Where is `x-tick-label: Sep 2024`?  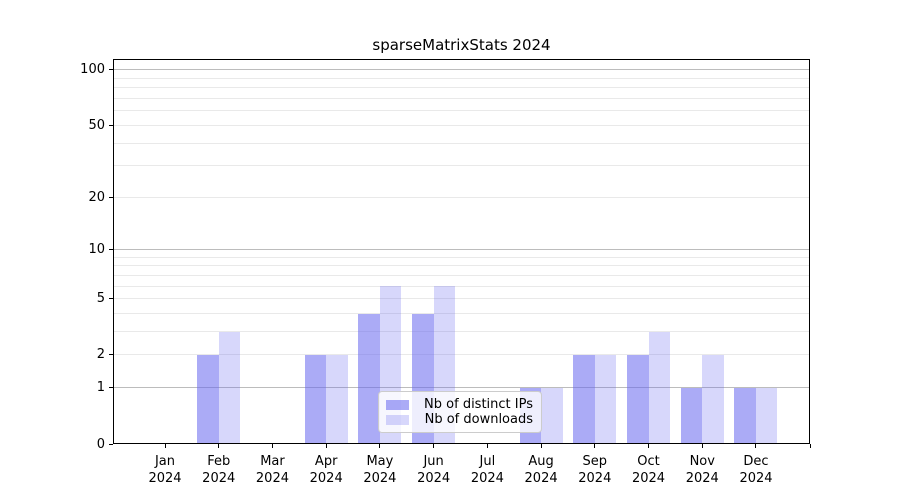
x-tick-label: Sep 2024 is located at coordinates (595, 470).